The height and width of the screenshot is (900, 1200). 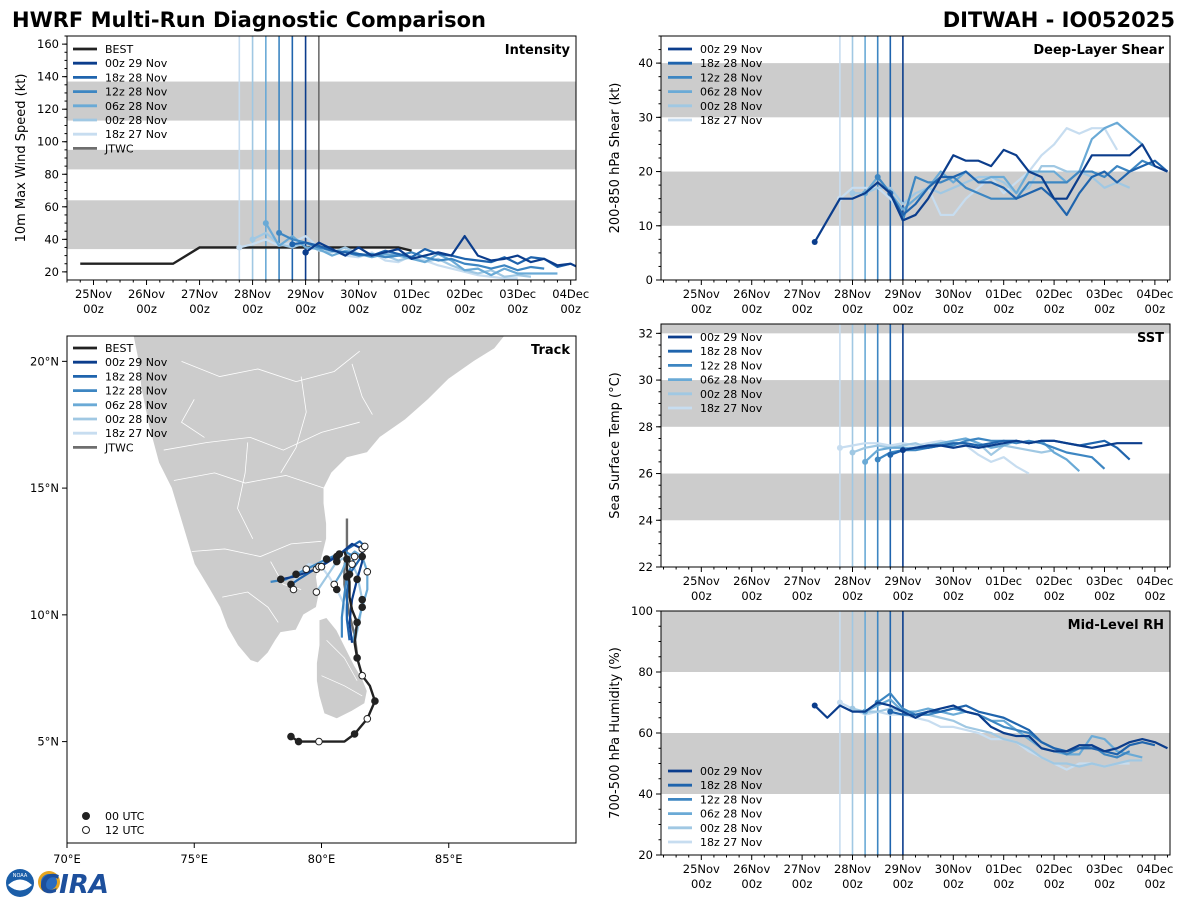 I want to click on sst-legend-label: 00z 28 Nov, so click(x=731, y=394).